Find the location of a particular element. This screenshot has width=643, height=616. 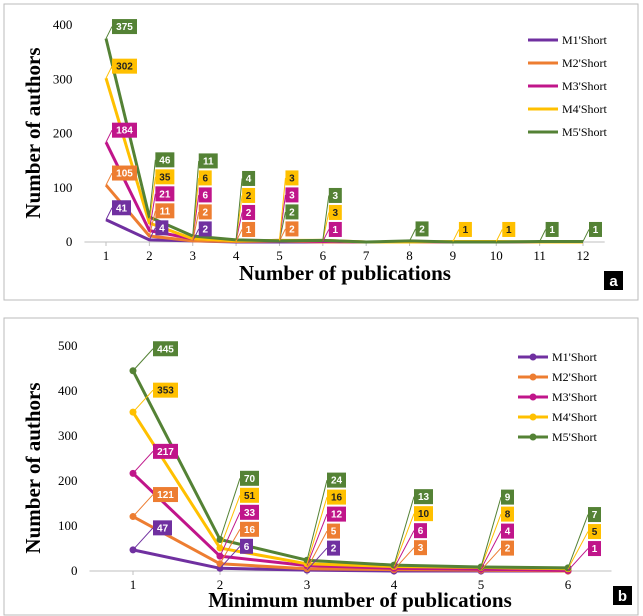

value-label: 35 is located at coordinates (165, 177).